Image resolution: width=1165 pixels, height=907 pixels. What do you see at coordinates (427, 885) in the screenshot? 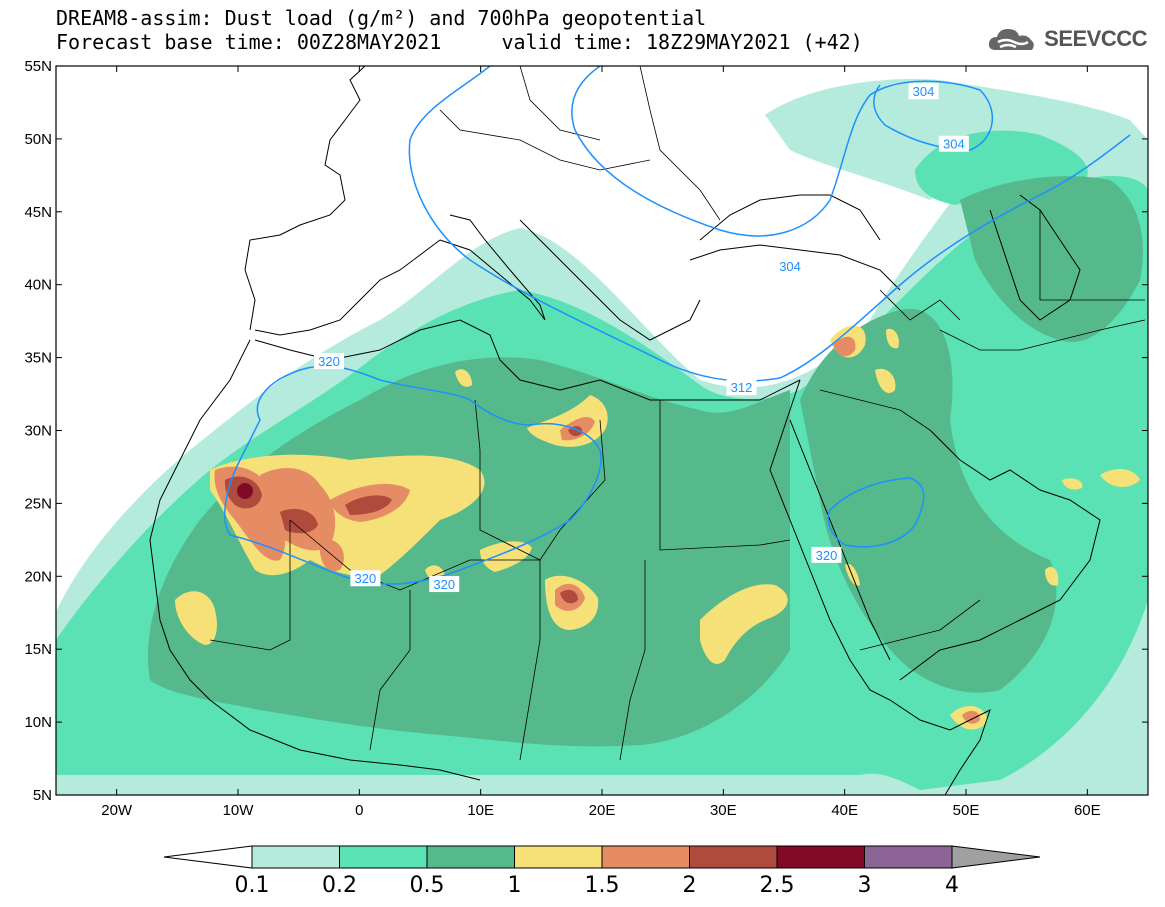
I see `colorbar-label: 0.5` at bounding box center [427, 885].